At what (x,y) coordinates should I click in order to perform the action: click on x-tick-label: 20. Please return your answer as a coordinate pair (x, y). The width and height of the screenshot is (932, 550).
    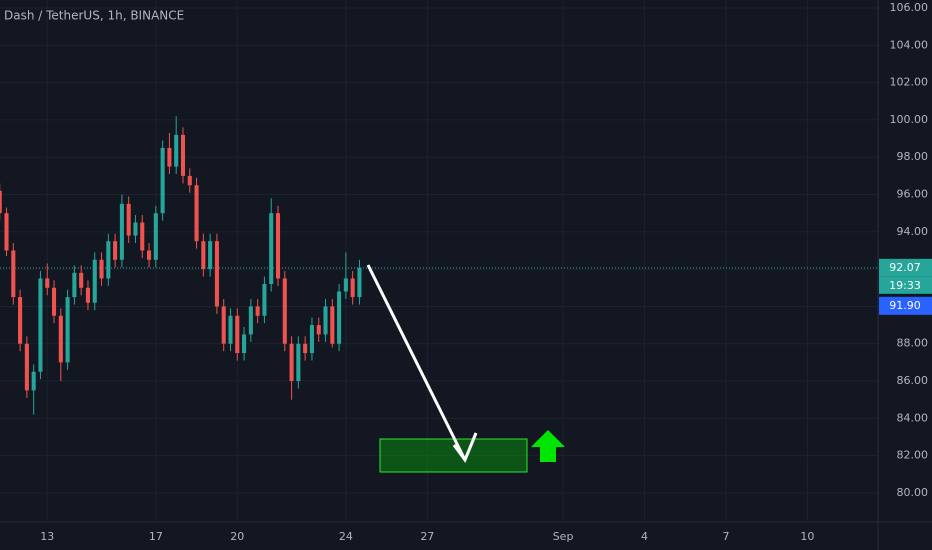
    Looking at the image, I should click on (237, 536).